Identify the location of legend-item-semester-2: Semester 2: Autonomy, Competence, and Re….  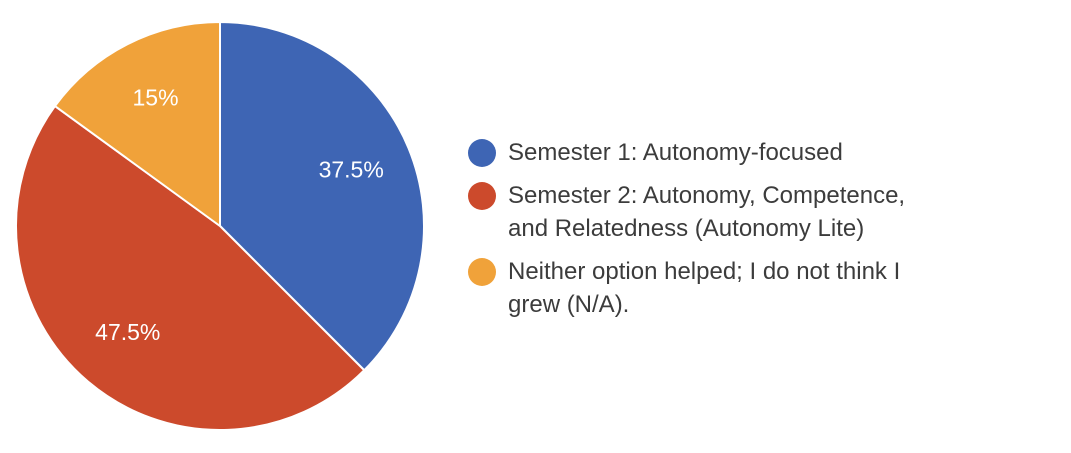
(748, 212).